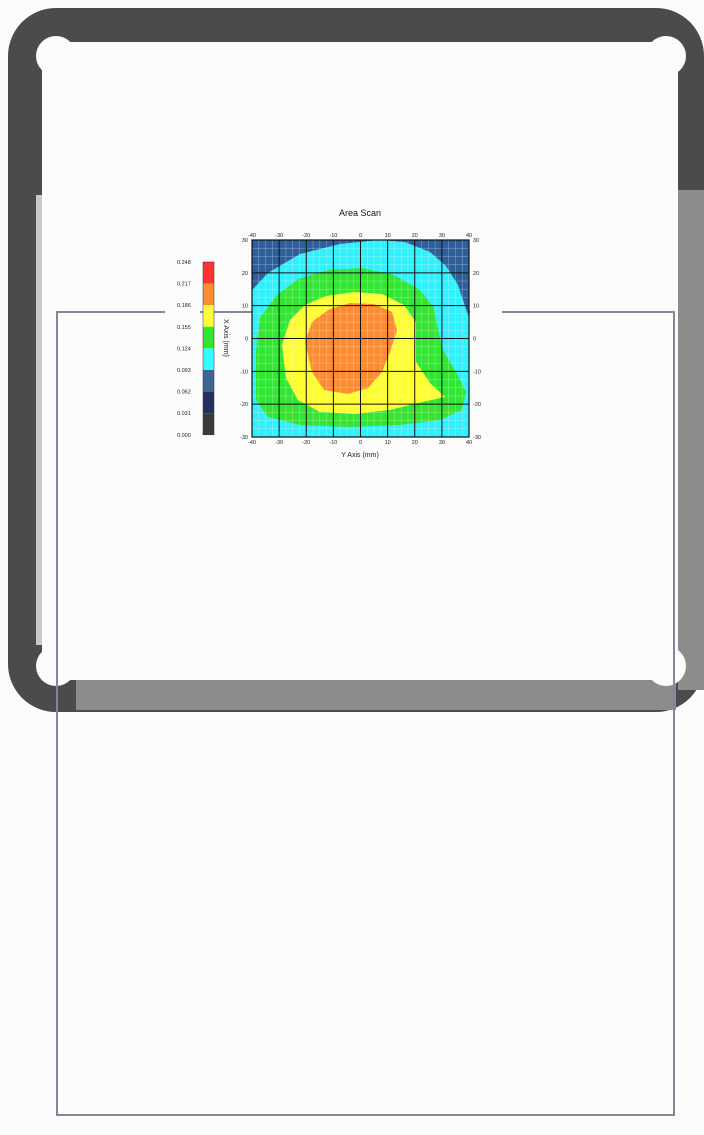  What do you see at coordinates (388, 236) in the screenshot?
I see `x-tick-label-top: 10` at bounding box center [388, 236].